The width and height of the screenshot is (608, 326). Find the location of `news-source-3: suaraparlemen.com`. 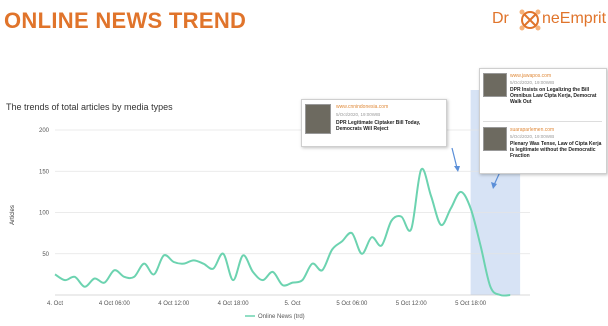

news-source-3: suaraparlemen.com is located at coordinates (532, 130).